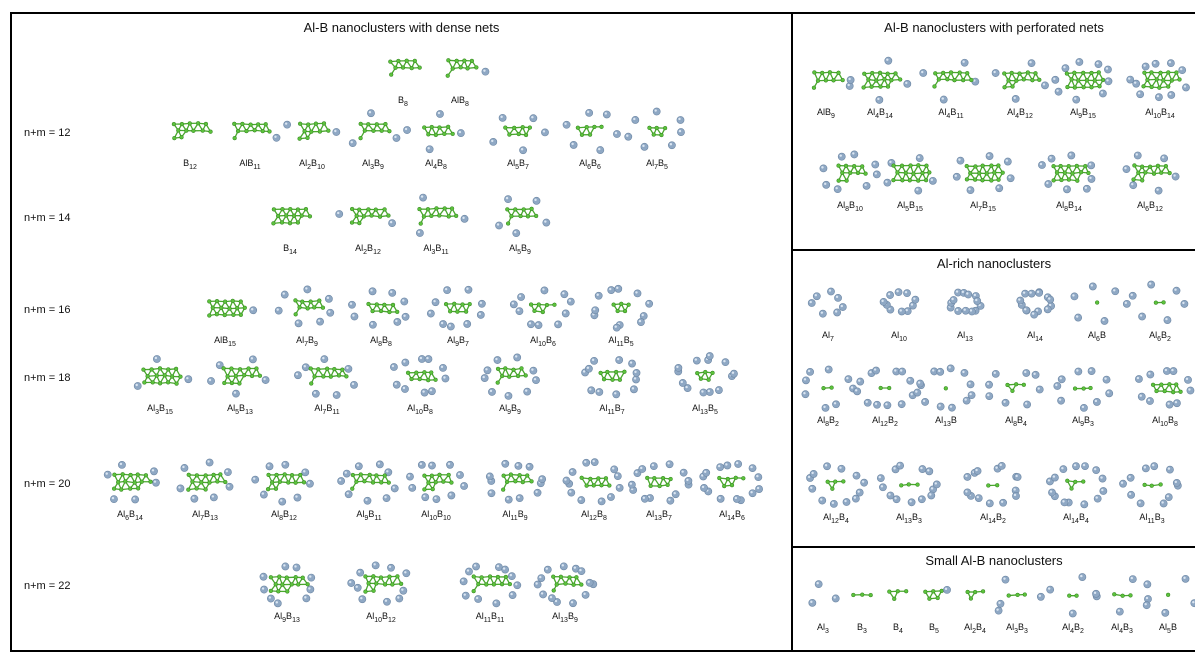 This screenshot has height=652, width=1195. Describe the element at coordinates (160, 385) in the screenshot. I see `cluster-al3b15: Al3B15` at that location.